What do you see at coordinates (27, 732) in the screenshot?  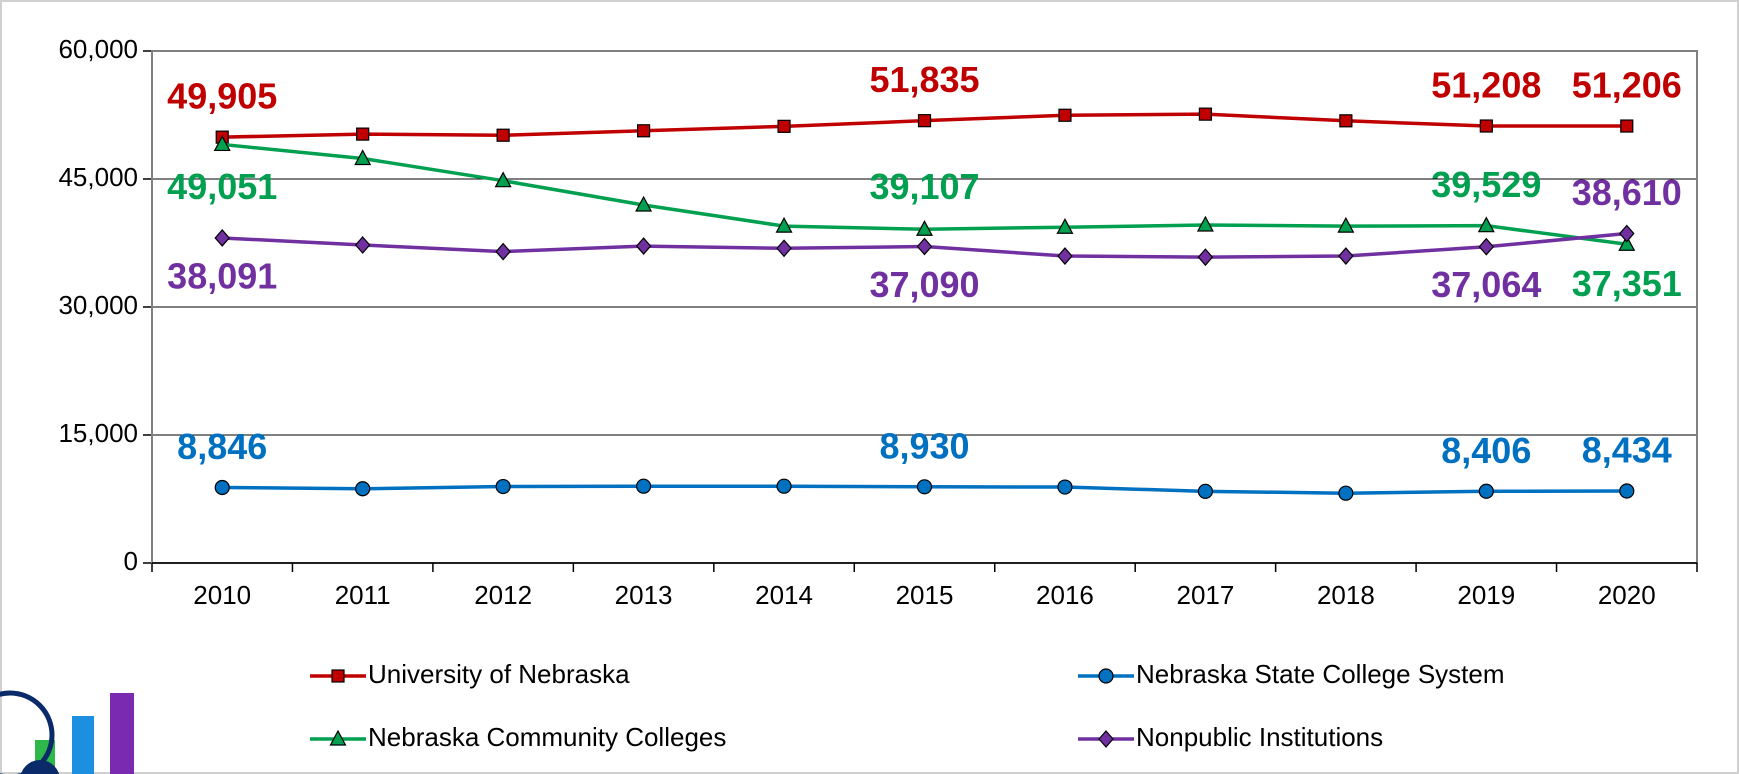 I see `logo-ring` at bounding box center [27, 732].